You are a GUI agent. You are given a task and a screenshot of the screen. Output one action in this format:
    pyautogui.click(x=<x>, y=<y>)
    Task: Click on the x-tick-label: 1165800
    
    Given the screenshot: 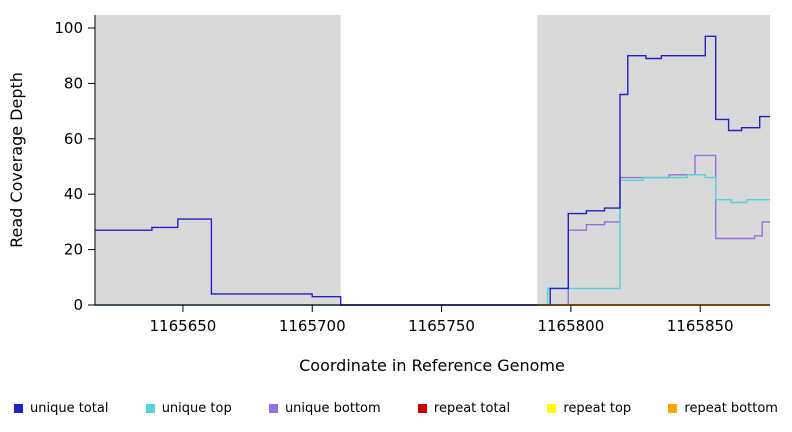 What is the action you would take?
    pyautogui.click(x=570, y=326)
    